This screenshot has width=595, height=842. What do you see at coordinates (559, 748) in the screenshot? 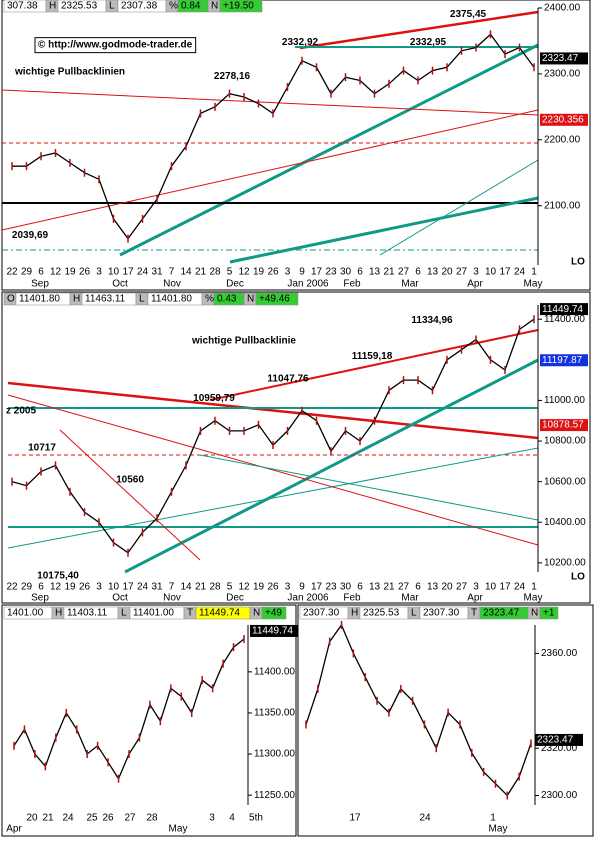
I see `y-tick-label: 2320.00` at bounding box center [559, 748].